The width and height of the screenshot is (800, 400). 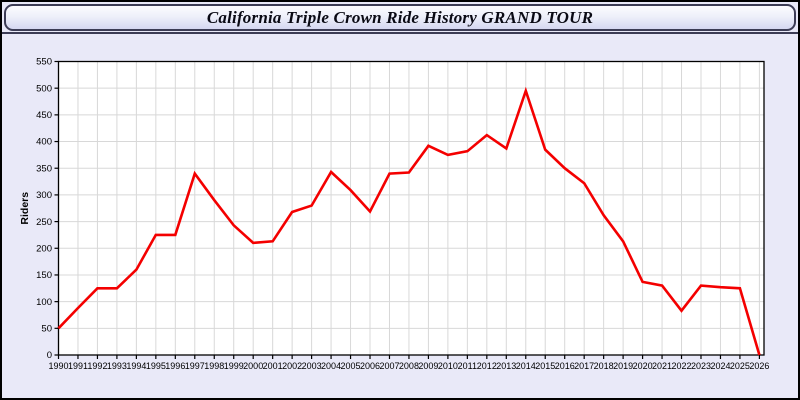 What do you see at coordinates (195, 366) in the screenshot?
I see `x-tick-label: 1997` at bounding box center [195, 366].